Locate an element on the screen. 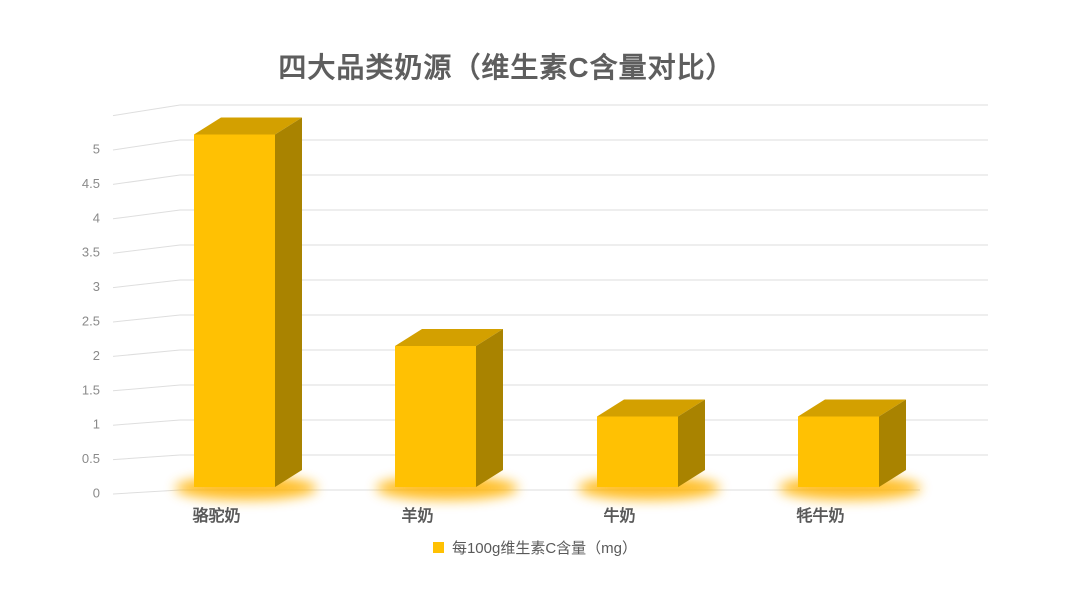 The image size is (1080, 608). y-tick-label: 0.5 is located at coordinates (91, 458).